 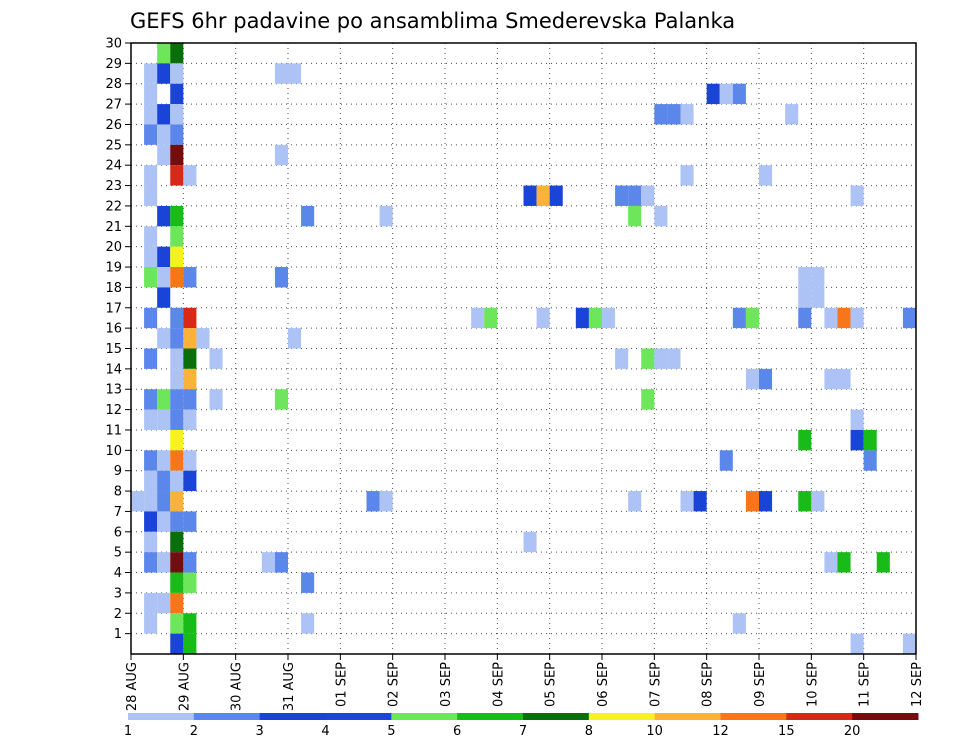 I want to click on colorbar-label: 5, so click(x=391, y=731).